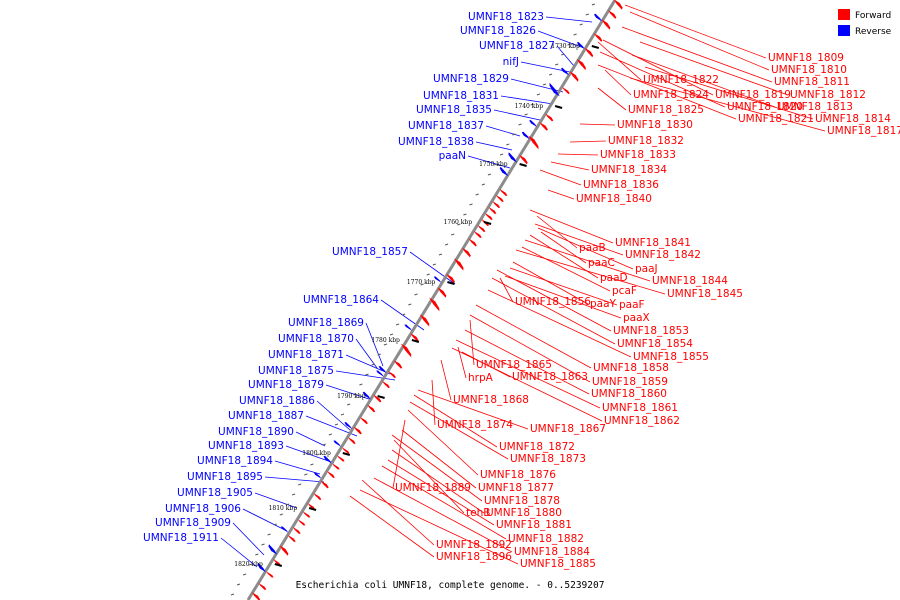 The image size is (900, 600). Describe the element at coordinates (671, 357) in the screenshot. I see `forward-gene-label: UMNF18_1855` at that location.